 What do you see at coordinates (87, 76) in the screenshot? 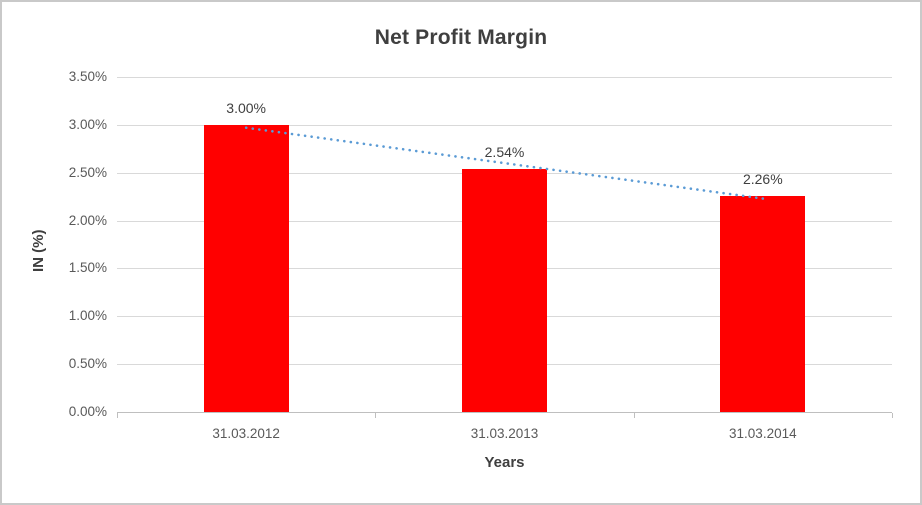
I see `y-axis-tick-label: 3.50%` at bounding box center [87, 76].